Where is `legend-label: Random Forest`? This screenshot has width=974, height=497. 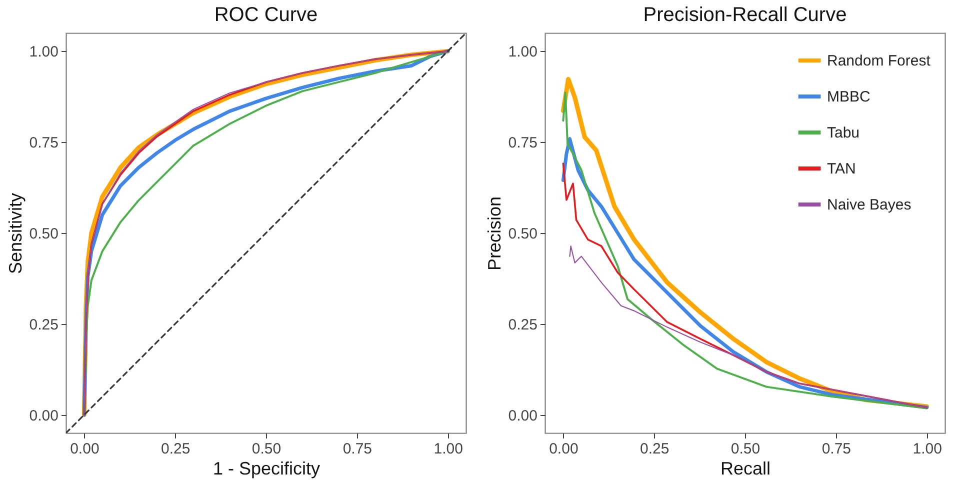 legend-label: Random Forest is located at coordinates (879, 61).